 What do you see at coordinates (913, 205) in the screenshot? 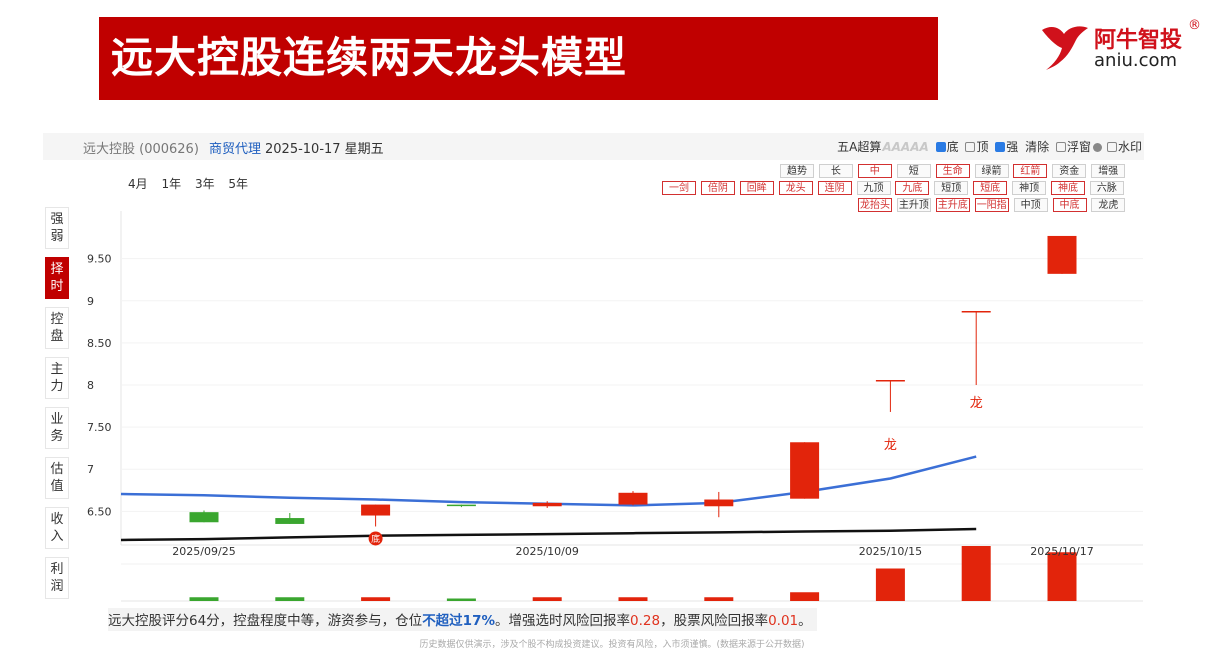
I see `indicator-tag: 主升顶` at bounding box center [913, 205].